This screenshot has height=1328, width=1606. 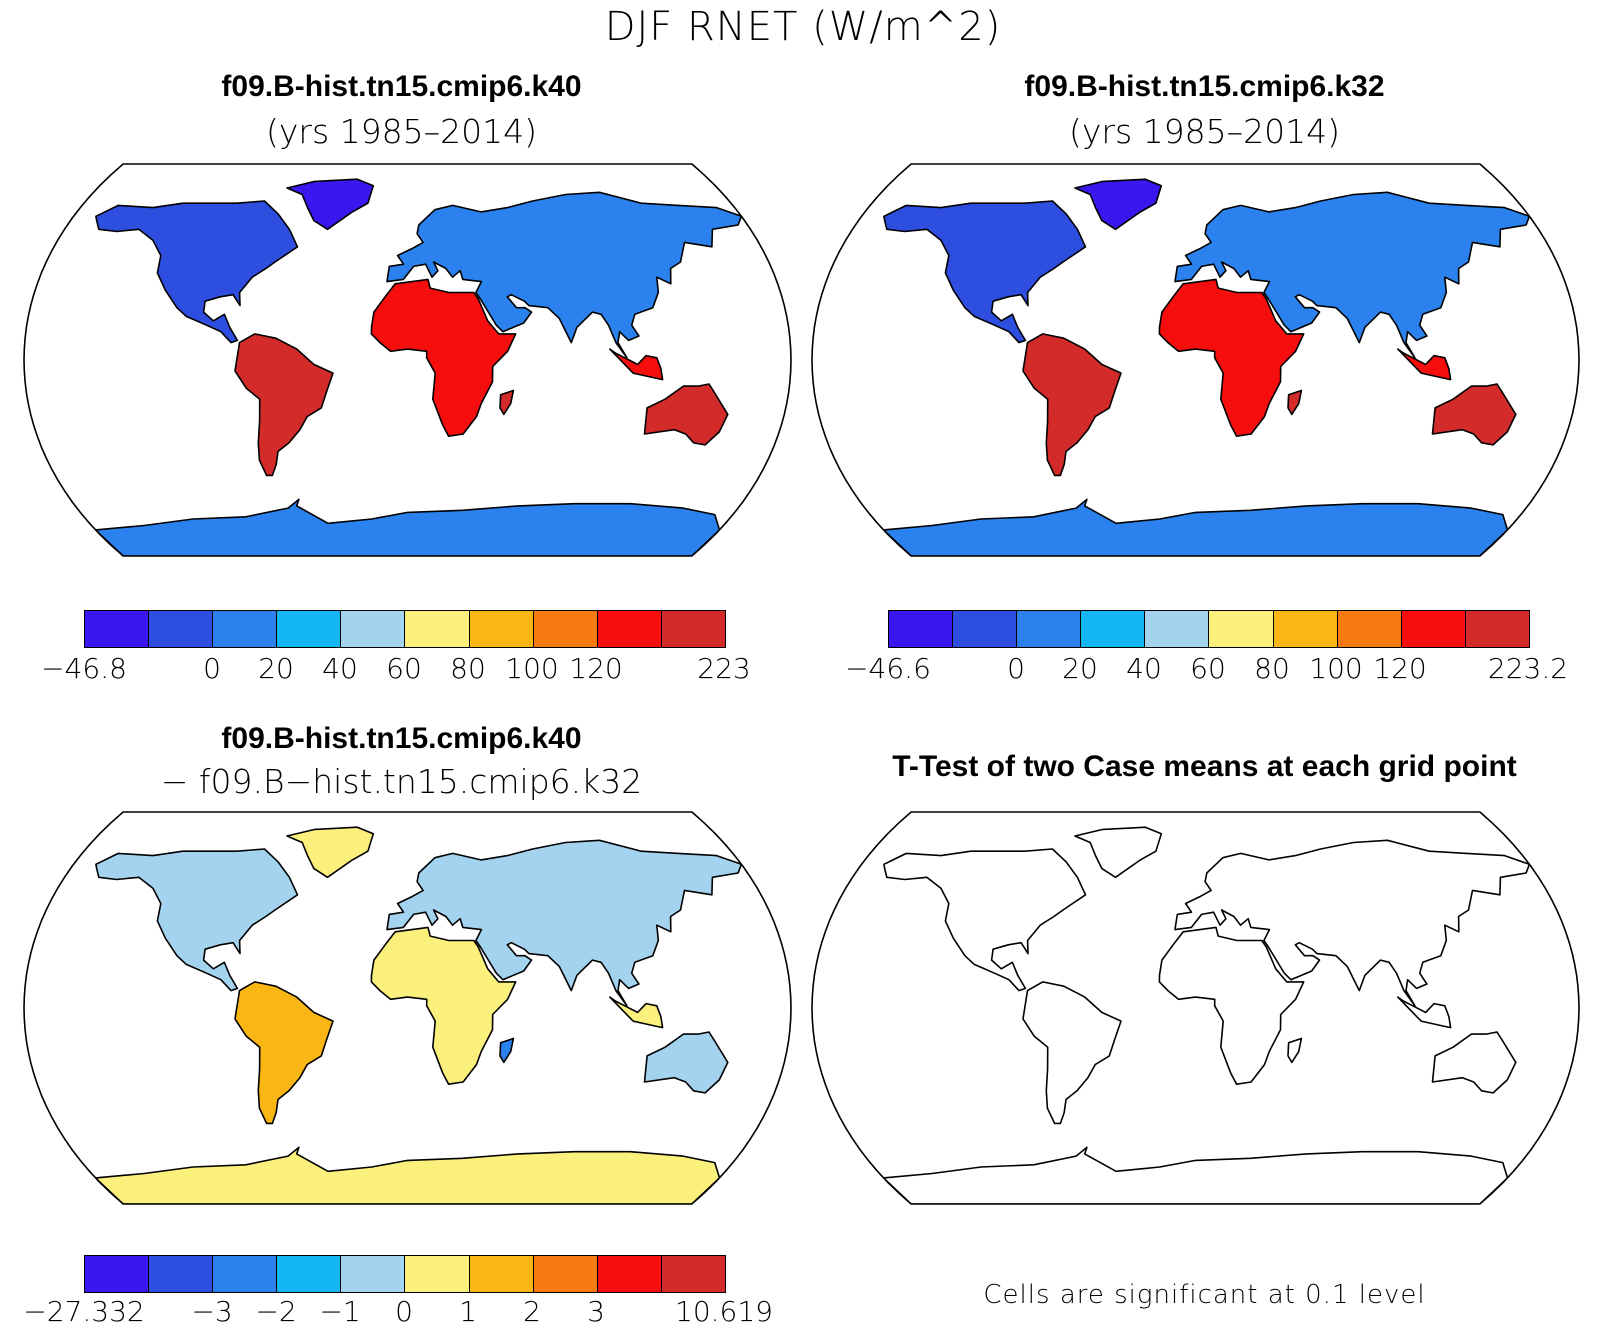 I want to click on panel-difference-map, so click(x=407, y=1008).